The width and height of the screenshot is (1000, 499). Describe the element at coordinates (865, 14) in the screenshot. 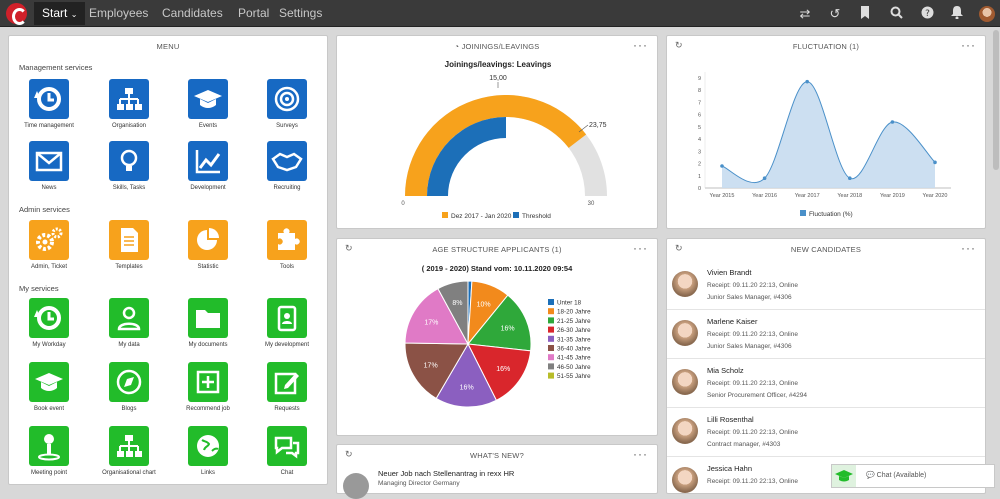

I see `bookmark-icon` at that location.